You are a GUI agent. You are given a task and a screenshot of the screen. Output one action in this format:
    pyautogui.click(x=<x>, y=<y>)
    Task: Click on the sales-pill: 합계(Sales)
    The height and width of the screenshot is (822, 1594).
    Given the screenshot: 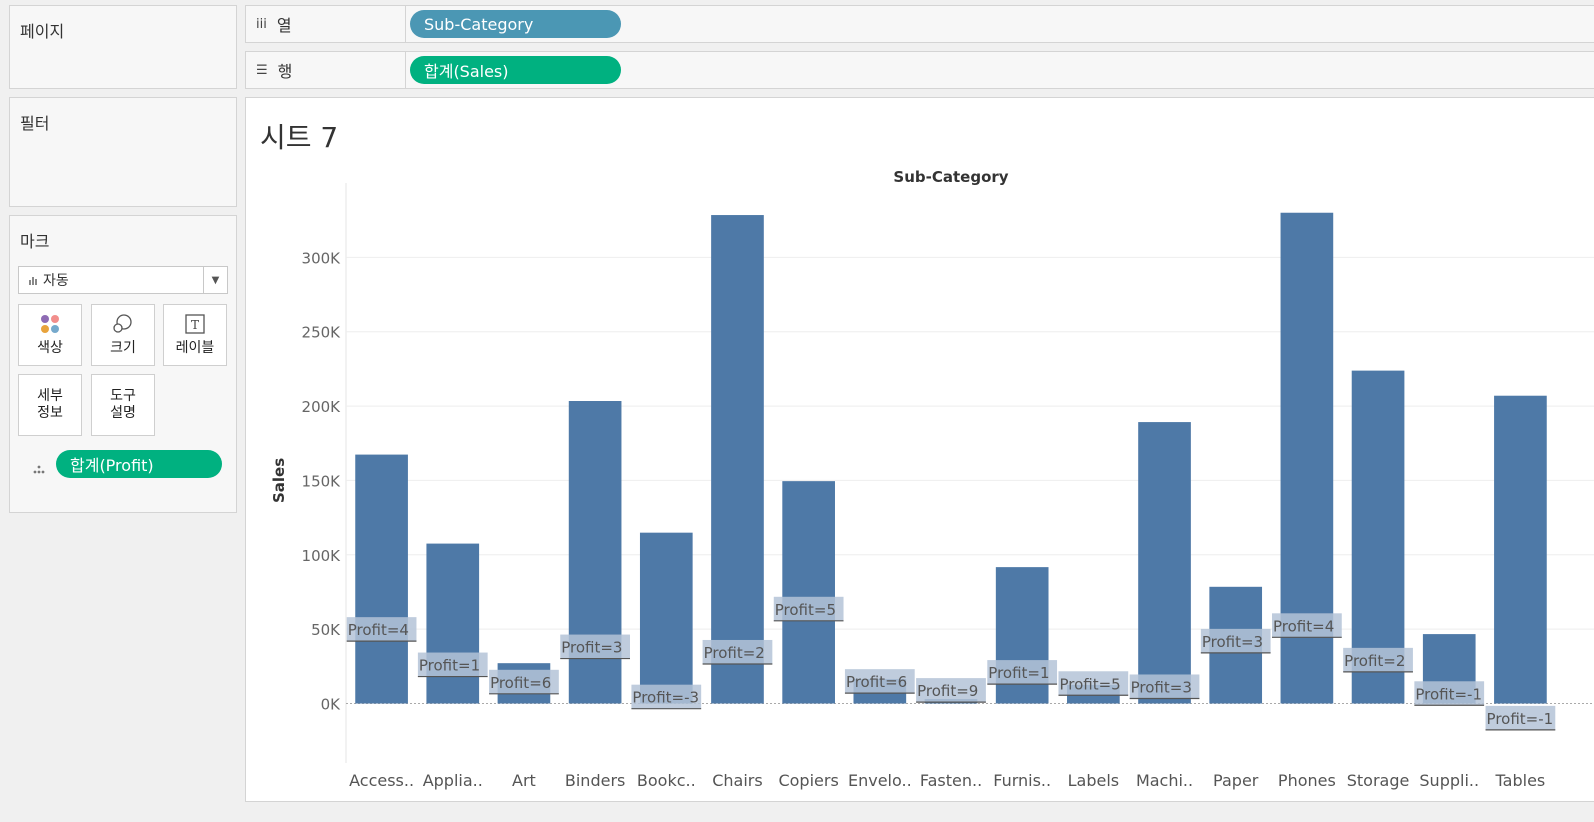 What is the action you would take?
    pyautogui.click(x=515, y=70)
    